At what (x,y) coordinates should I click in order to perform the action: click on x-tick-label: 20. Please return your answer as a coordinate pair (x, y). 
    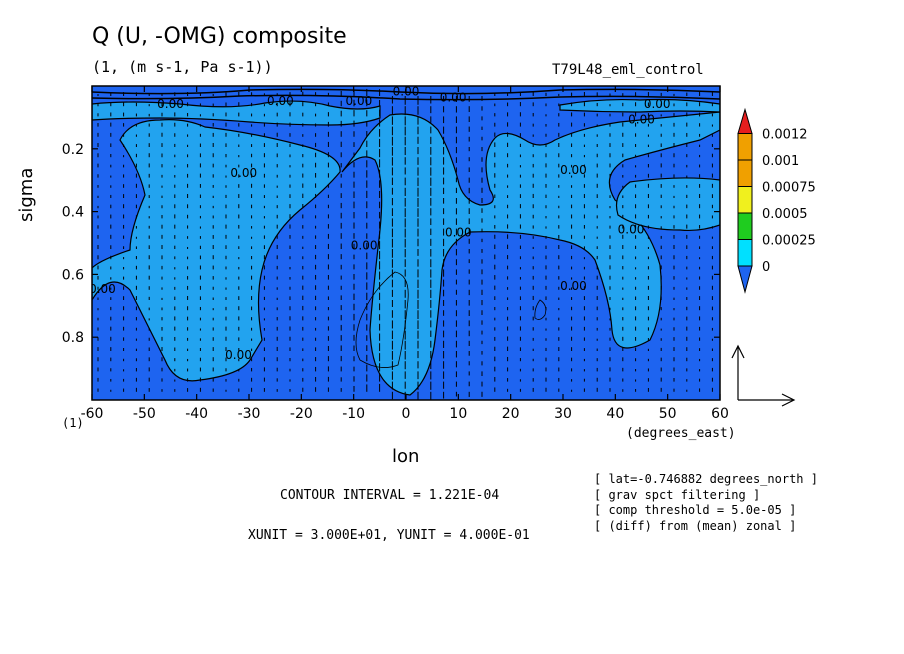
    Looking at the image, I should click on (511, 414).